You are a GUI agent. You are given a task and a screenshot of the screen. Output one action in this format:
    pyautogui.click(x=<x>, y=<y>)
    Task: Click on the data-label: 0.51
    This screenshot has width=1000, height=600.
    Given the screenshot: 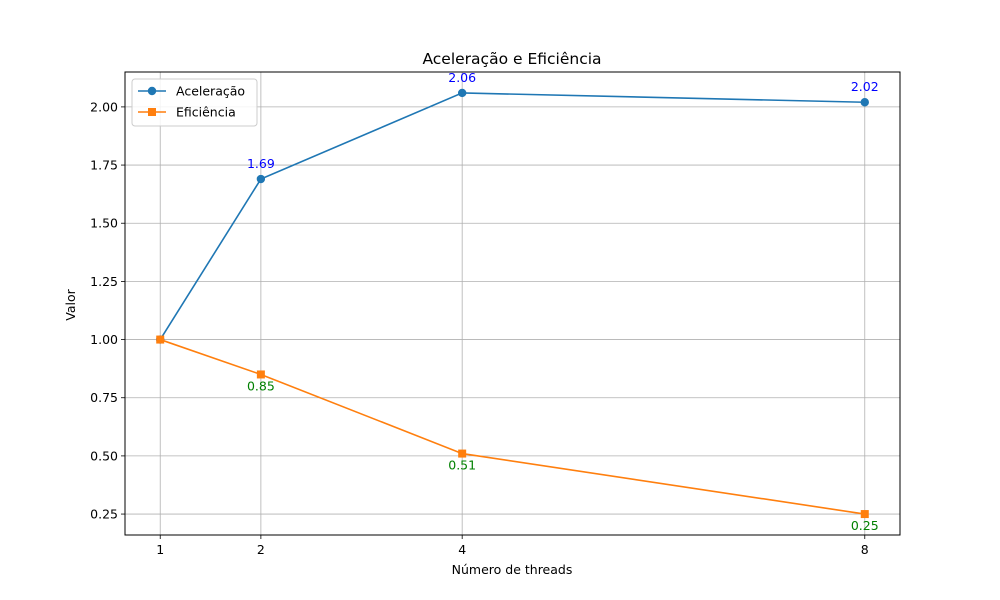 What is the action you would take?
    pyautogui.click(x=462, y=465)
    